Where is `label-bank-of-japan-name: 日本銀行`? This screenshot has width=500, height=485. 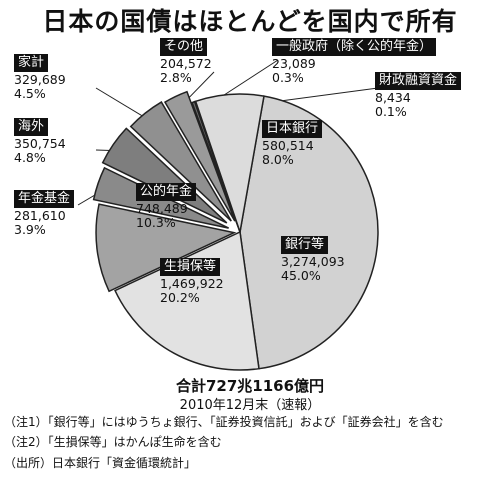
label-bank-of-japan-name: 日本銀行 is located at coordinates (292, 129).